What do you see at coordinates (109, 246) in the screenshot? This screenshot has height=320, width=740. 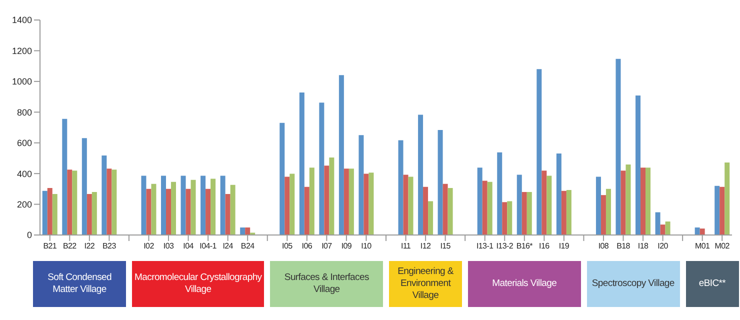 I see `x-tick-label: B23` at bounding box center [109, 246].